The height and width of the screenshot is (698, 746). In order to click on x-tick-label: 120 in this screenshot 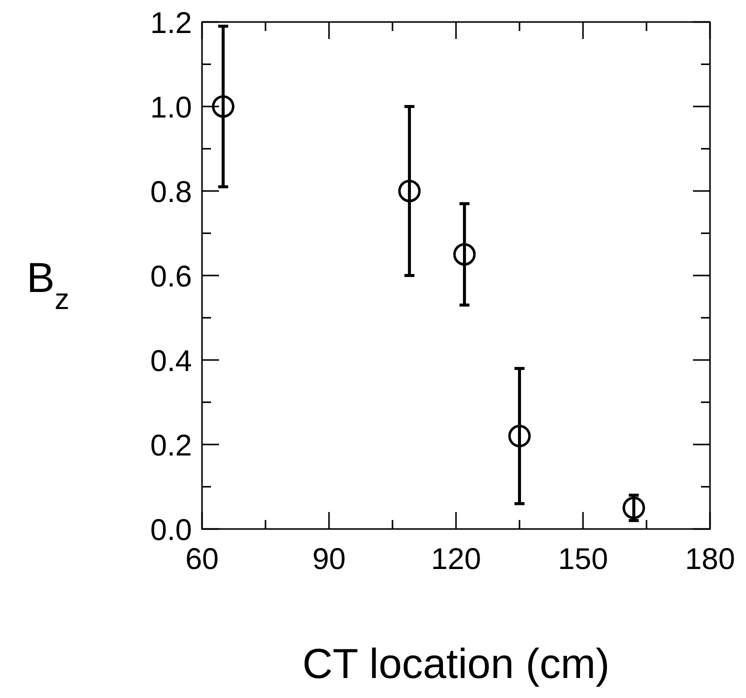, I will do `click(456, 559)`.